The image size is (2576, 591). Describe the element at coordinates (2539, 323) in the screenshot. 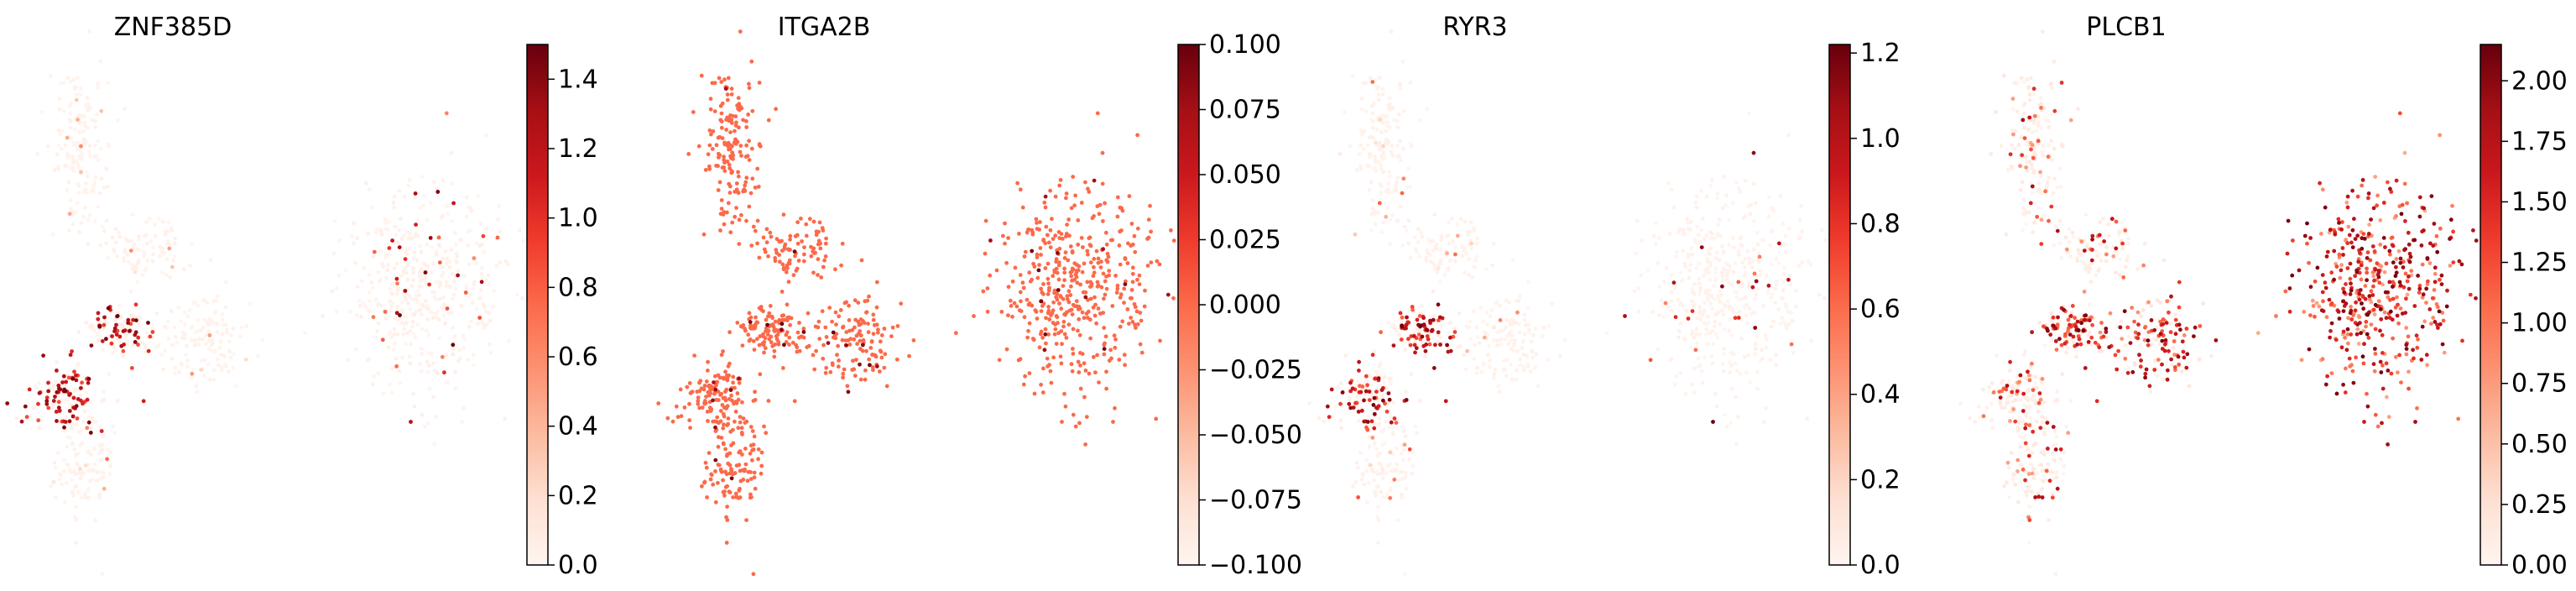

I see `colorbar-tick-label: 1.00` at that location.